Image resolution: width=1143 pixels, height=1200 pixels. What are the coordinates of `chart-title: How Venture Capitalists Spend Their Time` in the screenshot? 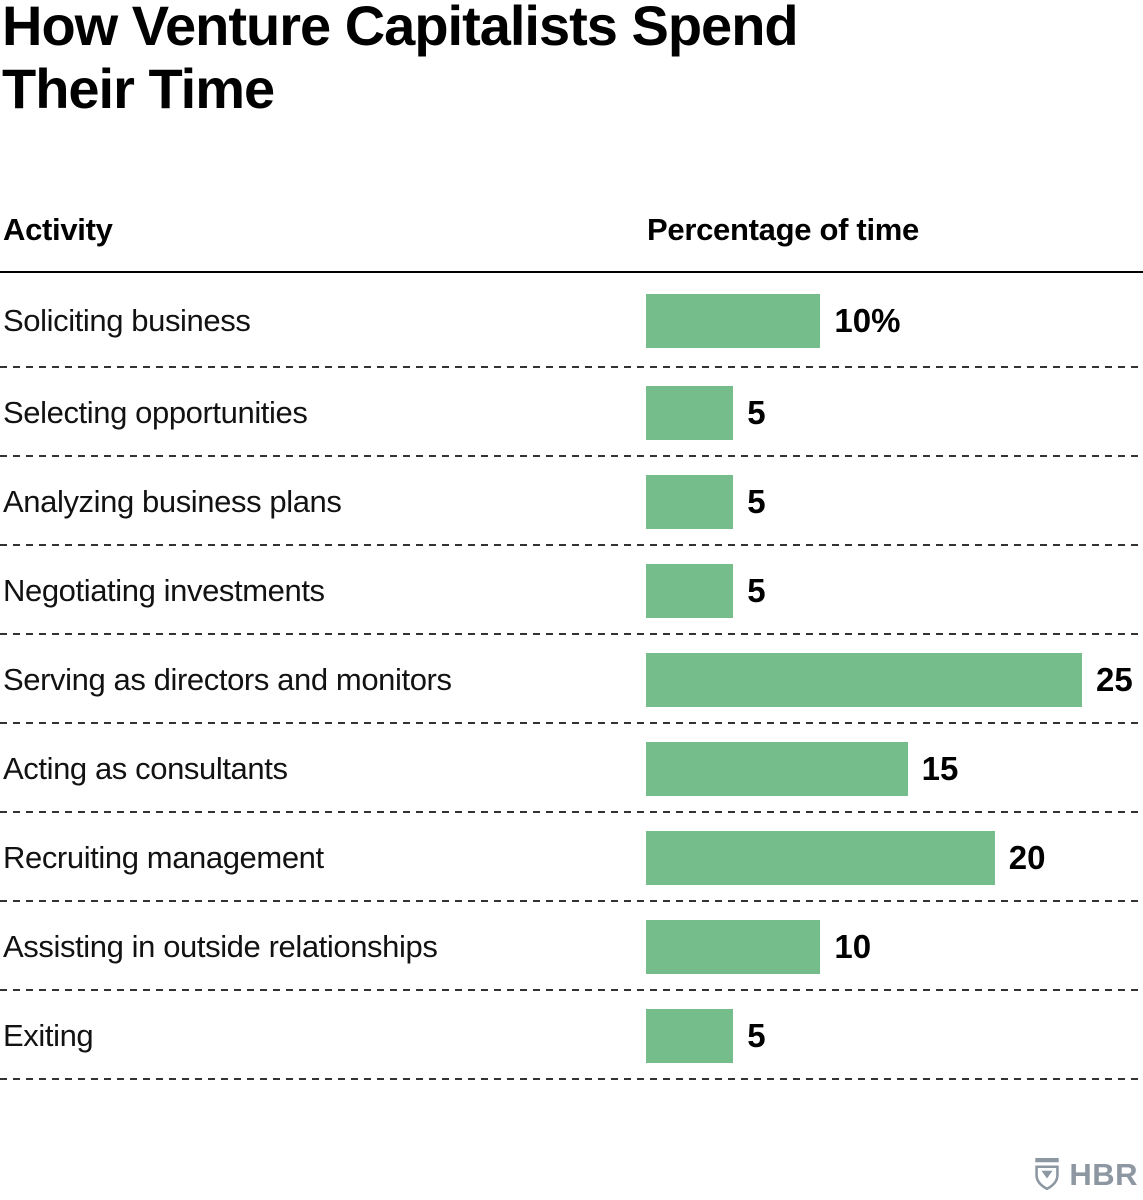 It's located at (400, 60).